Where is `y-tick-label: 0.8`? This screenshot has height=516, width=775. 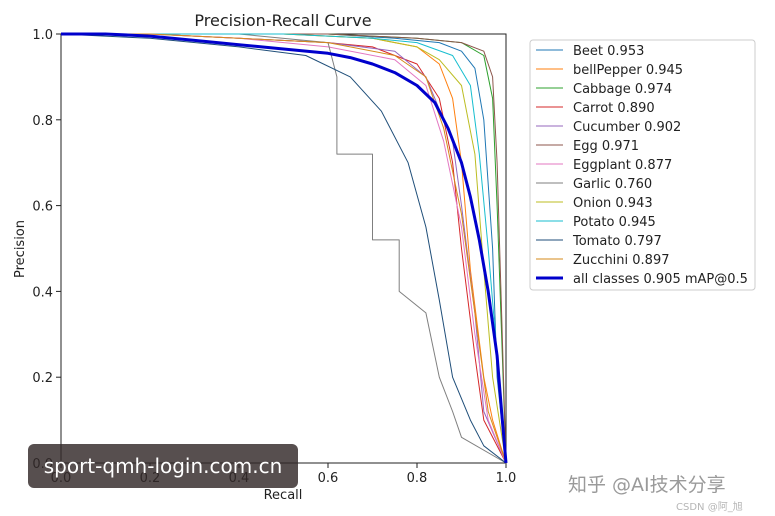
y-tick-label: 0.8 is located at coordinates (42, 121).